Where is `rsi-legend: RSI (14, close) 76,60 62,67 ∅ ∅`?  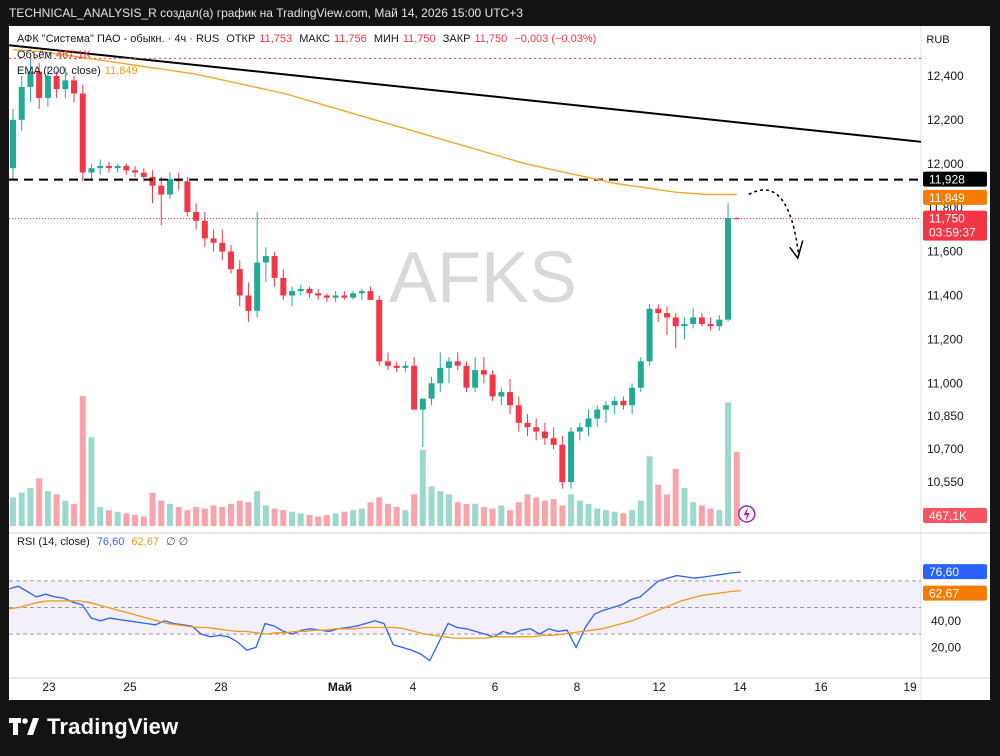 rsi-legend: RSI (14, close) 76,60 62,67 ∅ ∅ is located at coordinates (104, 541).